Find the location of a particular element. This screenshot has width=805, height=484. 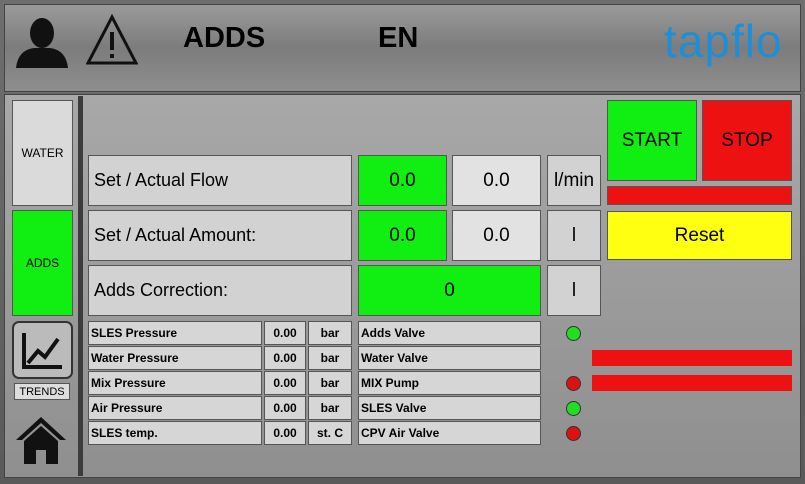

sensor-label: SLES temp. is located at coordinates (175, 433).